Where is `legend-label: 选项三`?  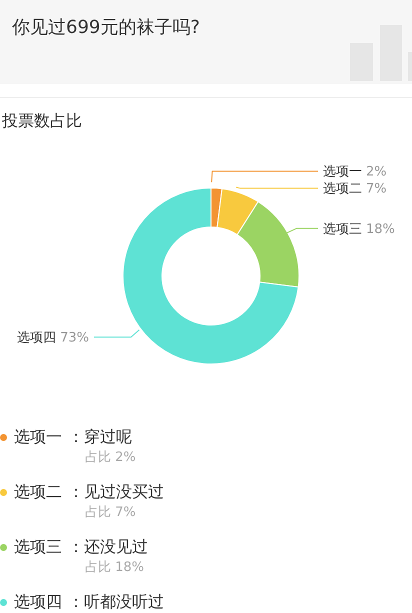 legend-label: 选项三 is located at coordinates (38, 547).